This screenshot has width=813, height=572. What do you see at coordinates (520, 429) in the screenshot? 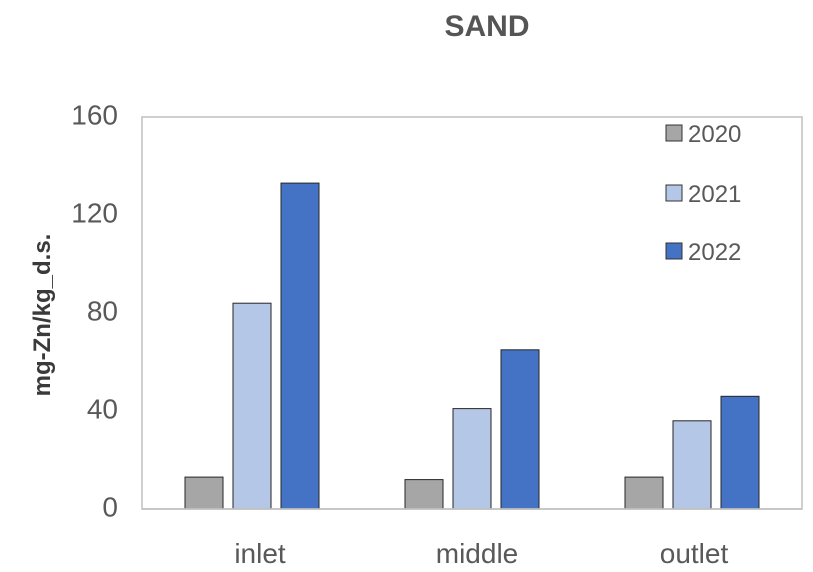
I see `bar-middle-2022` at bounding box center [520, 429].